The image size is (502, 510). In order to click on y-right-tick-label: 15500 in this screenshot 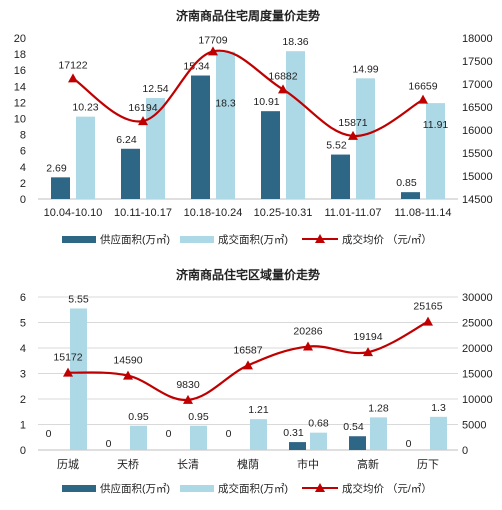, I will do `click(477, 154)`.